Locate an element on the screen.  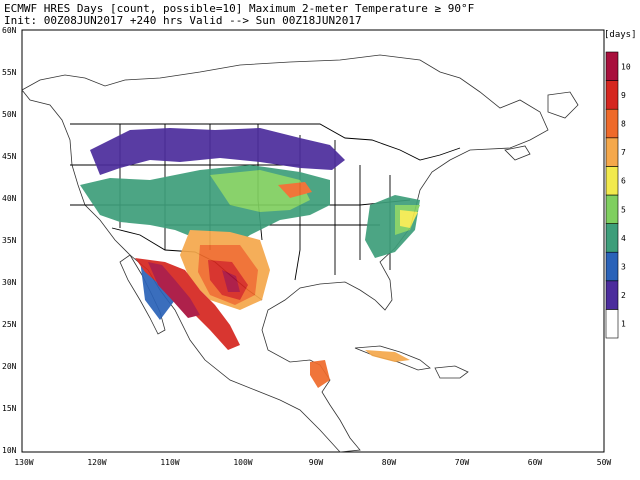
lon-label: 120W is located at coordinates (96, 462).